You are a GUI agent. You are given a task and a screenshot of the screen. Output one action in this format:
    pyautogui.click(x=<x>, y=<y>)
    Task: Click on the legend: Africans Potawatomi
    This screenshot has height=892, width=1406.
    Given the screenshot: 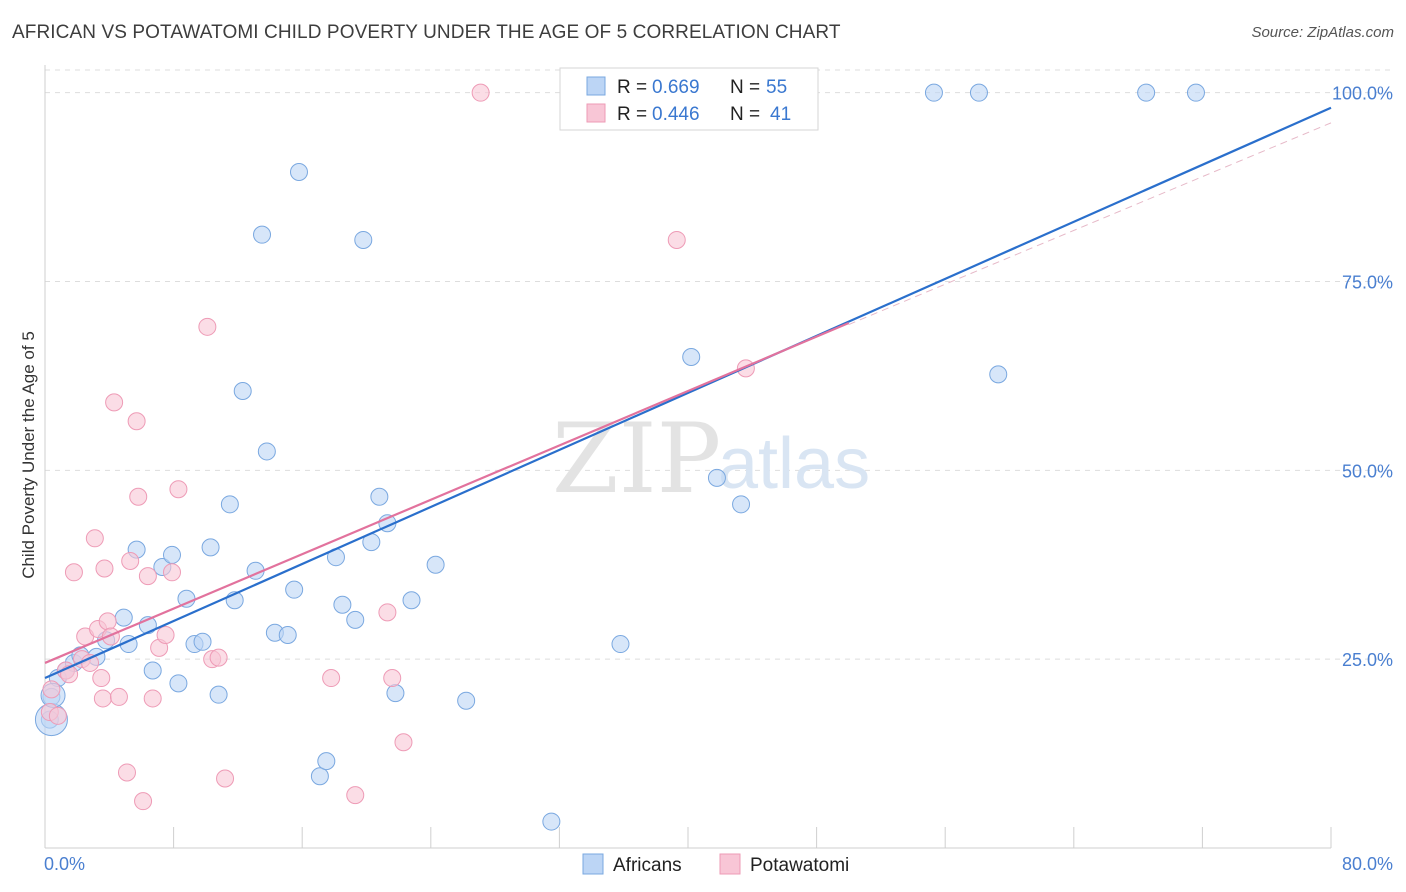 What is the action you would take?
    pyautogui.click(x=715, y=864)
    